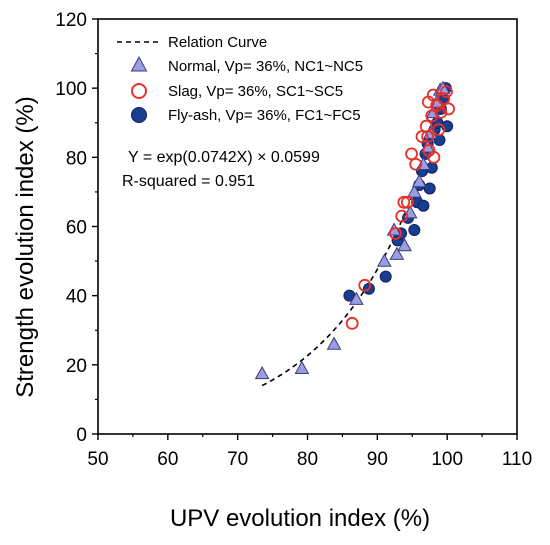 This screenshot has height=545, width=550. I want to click on y-tick-label: 20, so click(76, 366).